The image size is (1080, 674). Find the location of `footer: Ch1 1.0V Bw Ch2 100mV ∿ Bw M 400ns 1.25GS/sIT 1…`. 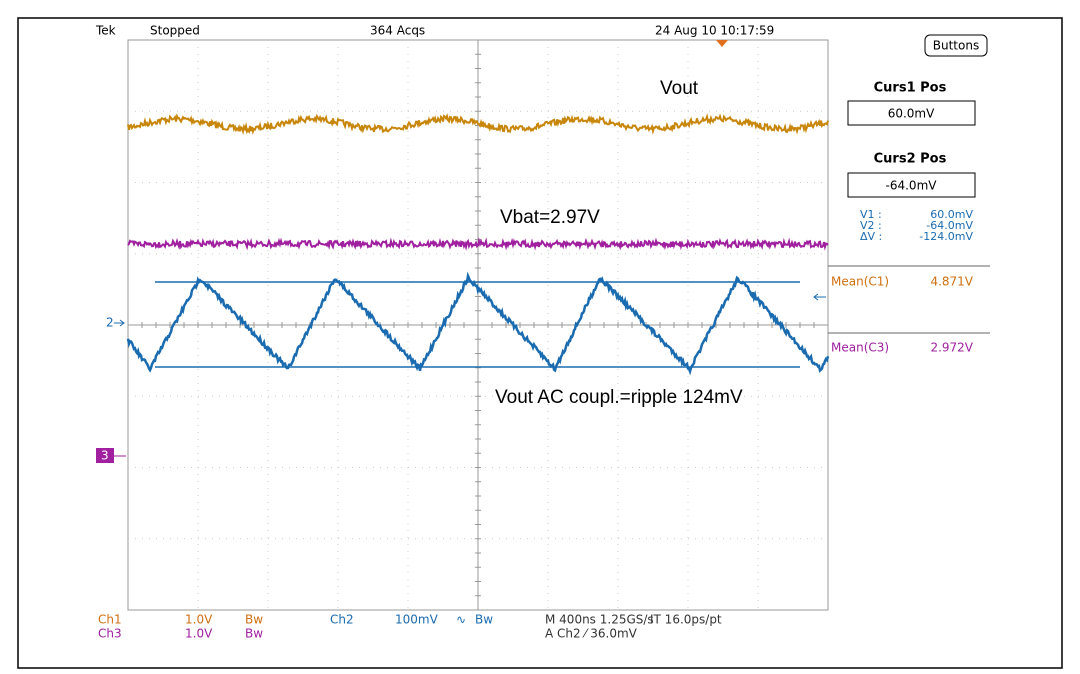

footer: Ch1 1.0V Bw Ch2 100mV ∿ Bw M 400ns 1.25GS/sIT 1… is located at coordinates (410, 627).